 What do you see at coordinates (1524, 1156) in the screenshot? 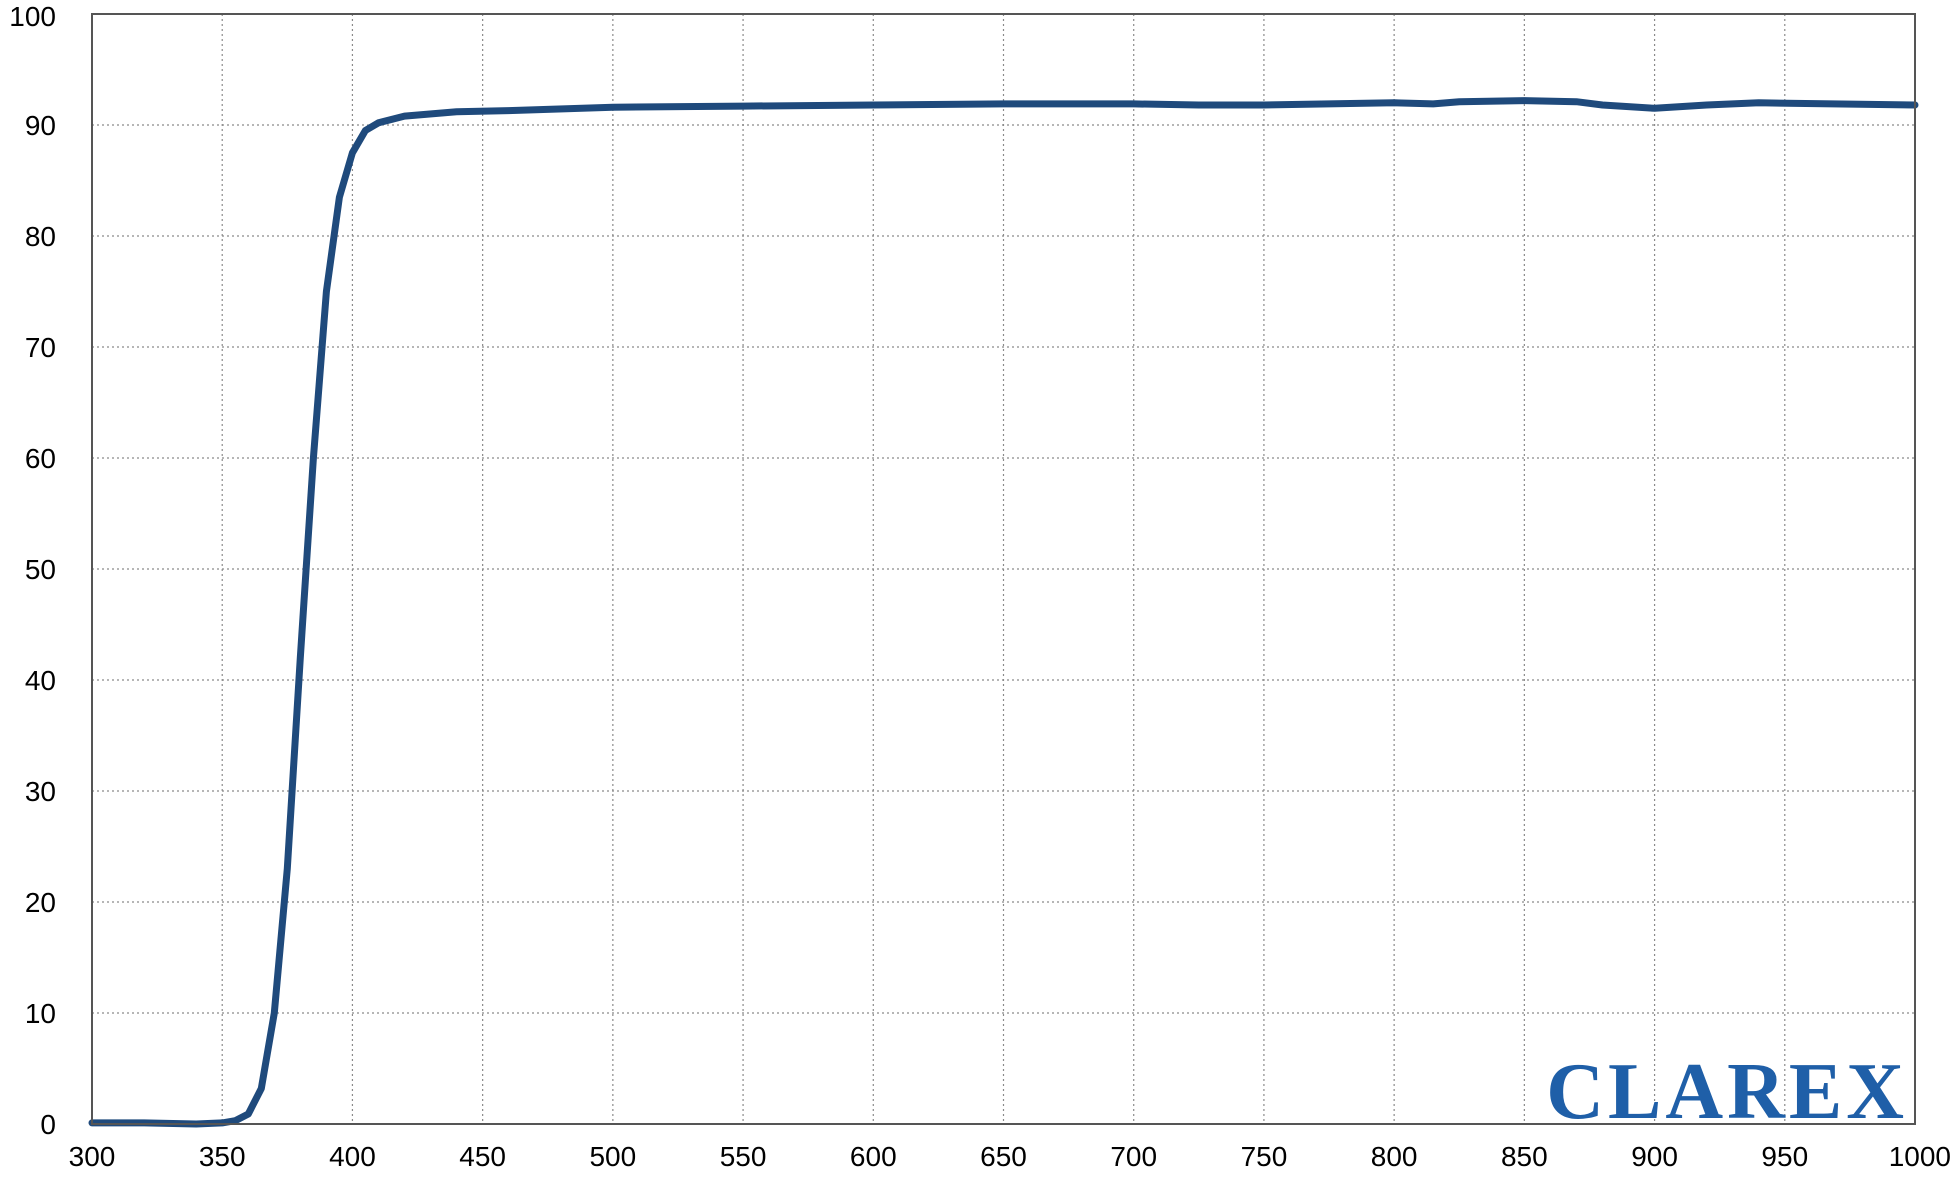
I see `x-tick-label: 850` at bounding box center [1524, 1156].